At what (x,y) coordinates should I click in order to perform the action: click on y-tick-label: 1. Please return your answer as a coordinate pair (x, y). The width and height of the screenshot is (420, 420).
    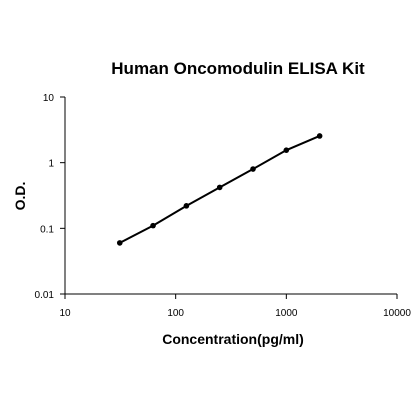
    Looking at the image, I should click on (51, 164).